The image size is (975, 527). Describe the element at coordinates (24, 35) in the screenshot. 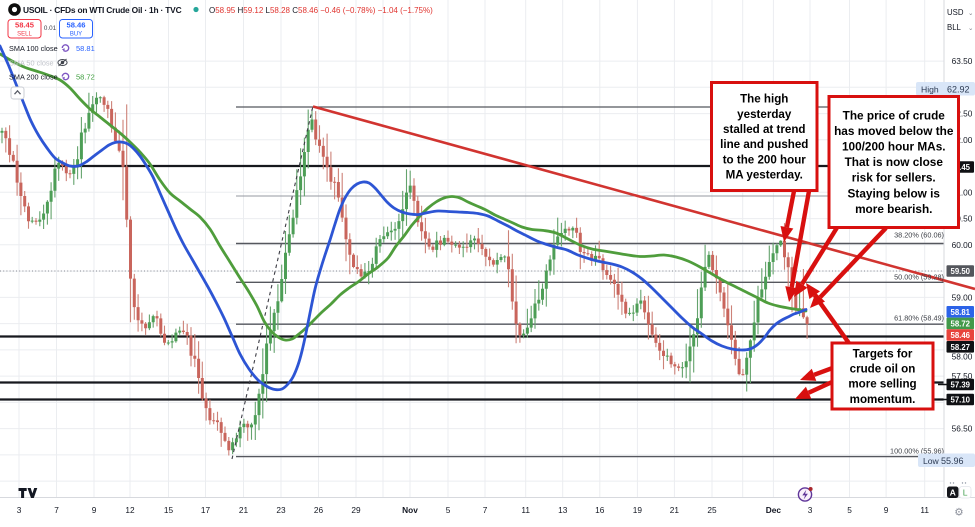

I see `svg-text: SELL` at that location.